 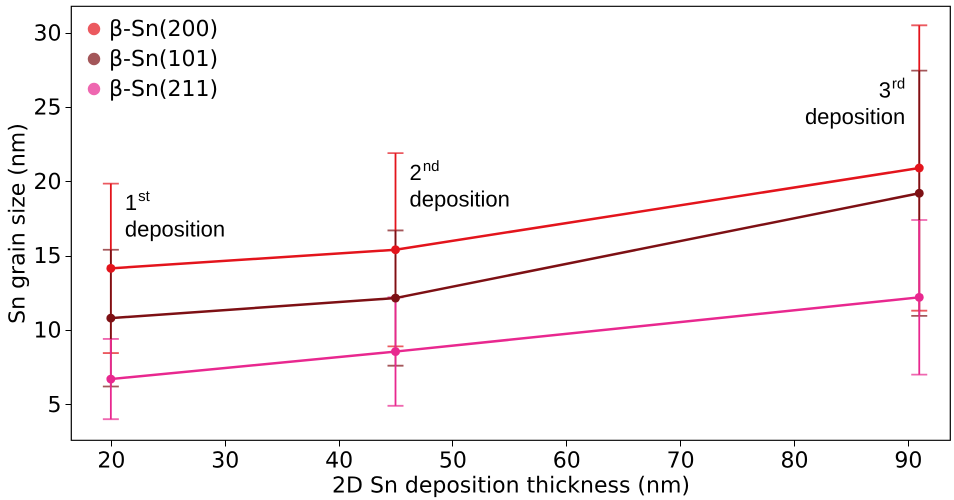 I want to click on y-tick-label: 25, so click(x=48, y=108).